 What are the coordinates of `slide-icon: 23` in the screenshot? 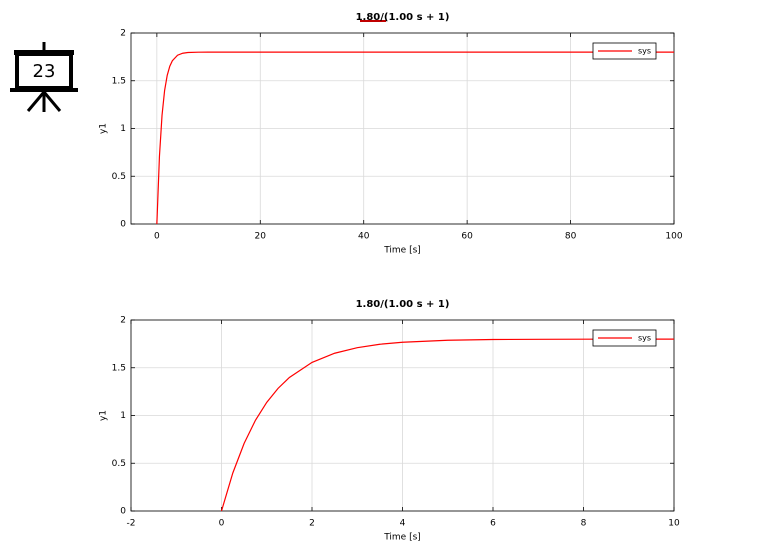 It's located at (44, 77).